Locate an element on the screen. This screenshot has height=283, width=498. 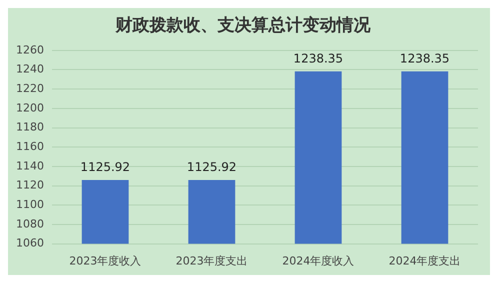
y-tick-label: 1160 is located at coordinates (30, 146).